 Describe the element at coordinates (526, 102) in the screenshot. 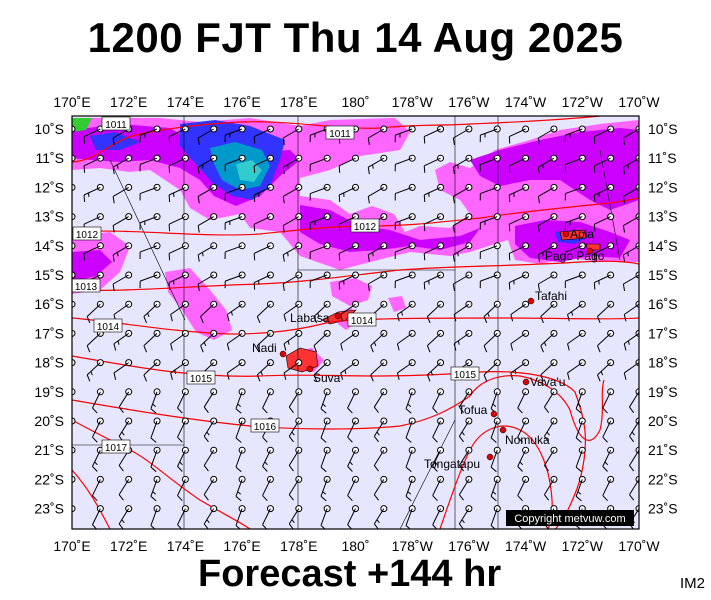

I see `lon-label: 174˚W` at that location.